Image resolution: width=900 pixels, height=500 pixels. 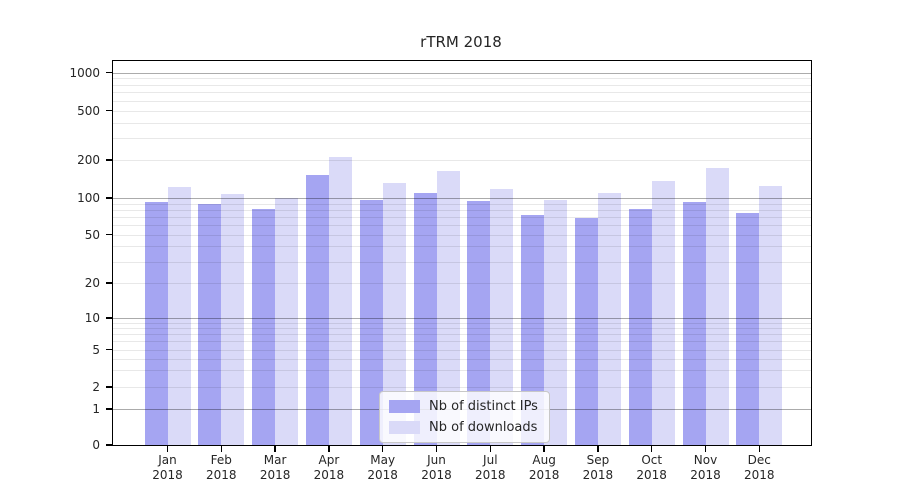 I want to click on bar-downloads-dec, so click(x=771, y=315).